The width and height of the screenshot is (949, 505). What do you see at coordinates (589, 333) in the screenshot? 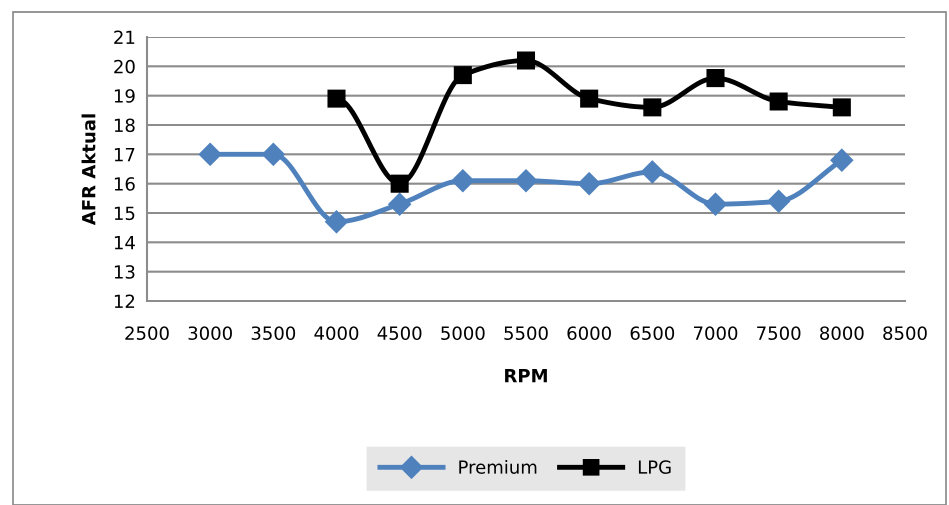
I see `x-tick-label: 6000` at bounding box center [589, 333].